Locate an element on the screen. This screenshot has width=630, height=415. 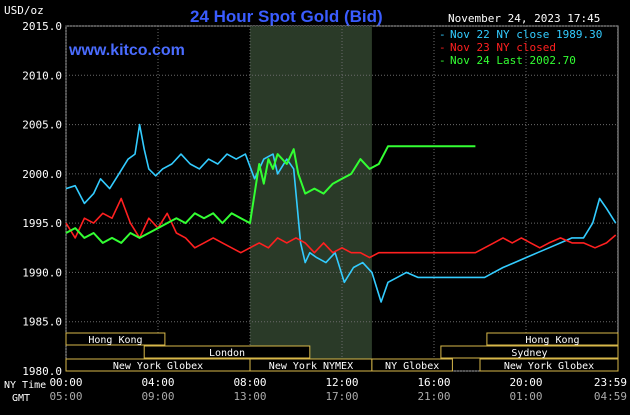
x-tick-label-gmt: 01:00 is located at coordinates (525, 396).